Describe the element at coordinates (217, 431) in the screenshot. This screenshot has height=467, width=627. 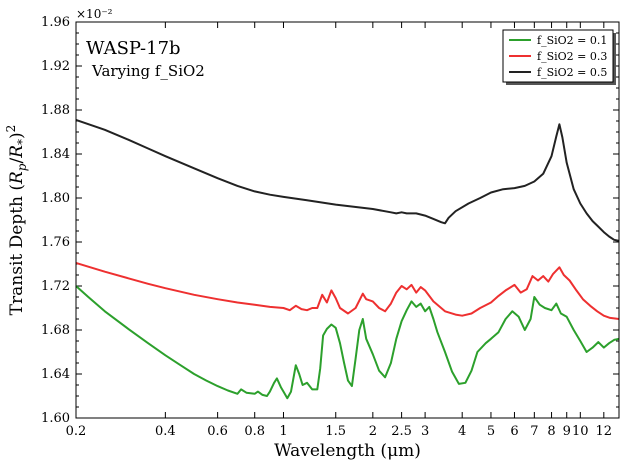
I see `x-tick-label: 0.6` at that location.